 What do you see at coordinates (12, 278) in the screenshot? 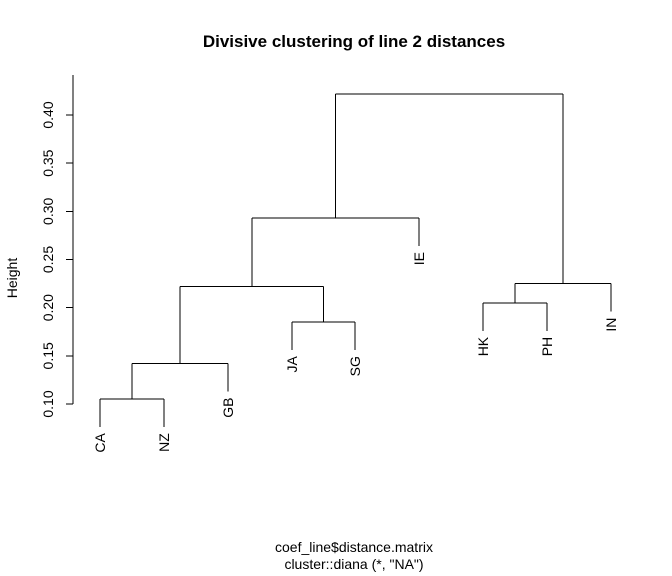
I see `y-axis-label: Height` at bounding box center [12, 278].